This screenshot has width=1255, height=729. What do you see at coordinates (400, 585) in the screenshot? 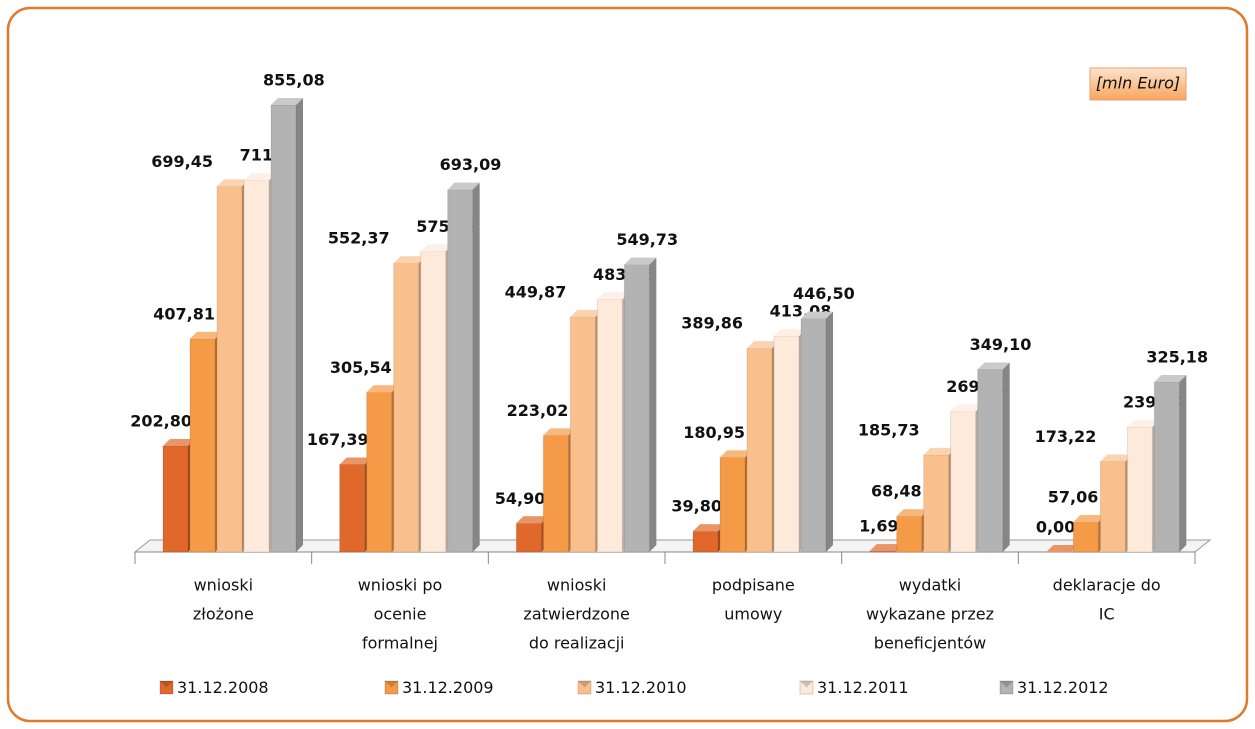
I see `x-tick-label: wnioski po` at bounding box center [400, 585].